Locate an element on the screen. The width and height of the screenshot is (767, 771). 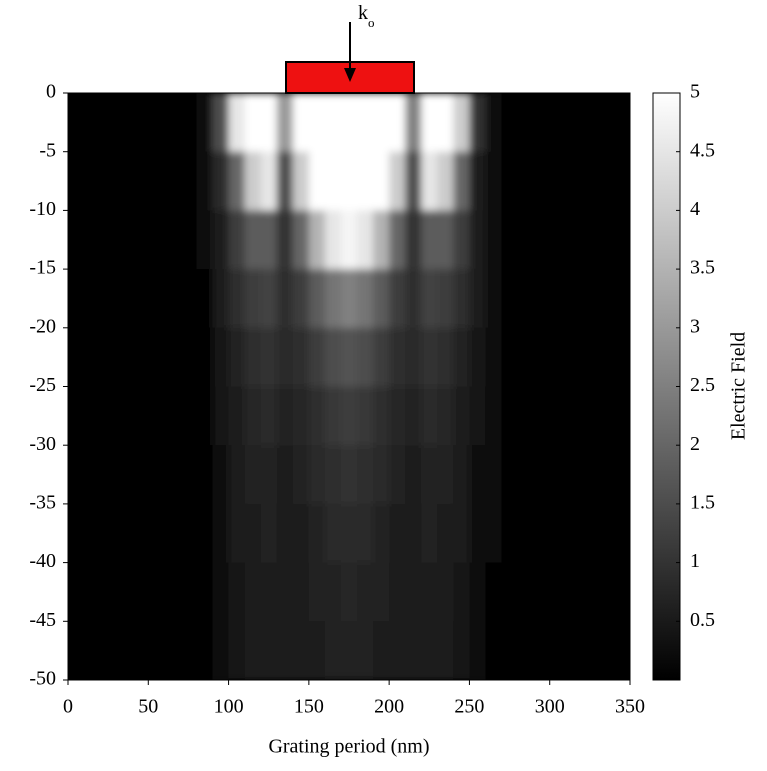
colorbar-tick-label: 0.5 is located at coordinates (702, 620).